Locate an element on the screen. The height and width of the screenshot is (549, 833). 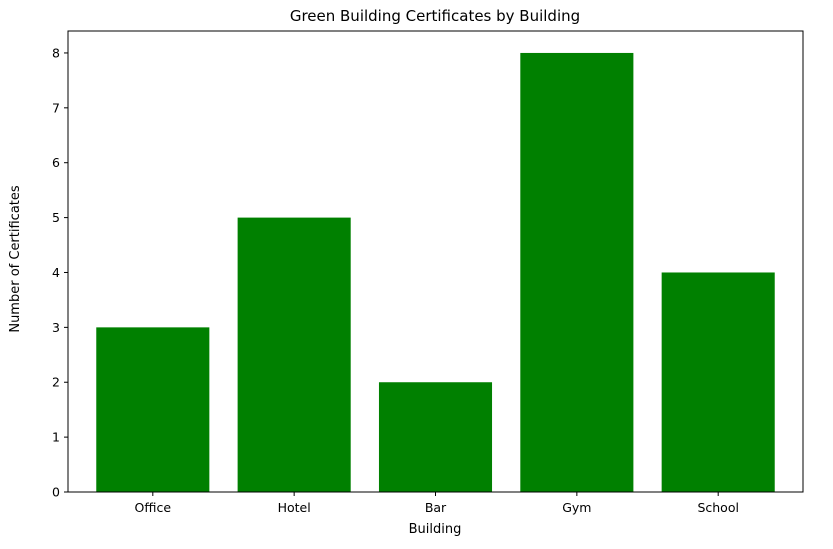
y-tick-label: 0 is located at coordinates (56, 492).